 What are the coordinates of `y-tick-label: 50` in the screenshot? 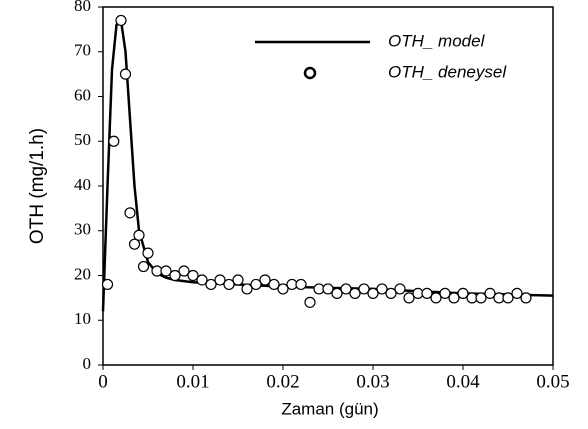 It's located at (82, 139).